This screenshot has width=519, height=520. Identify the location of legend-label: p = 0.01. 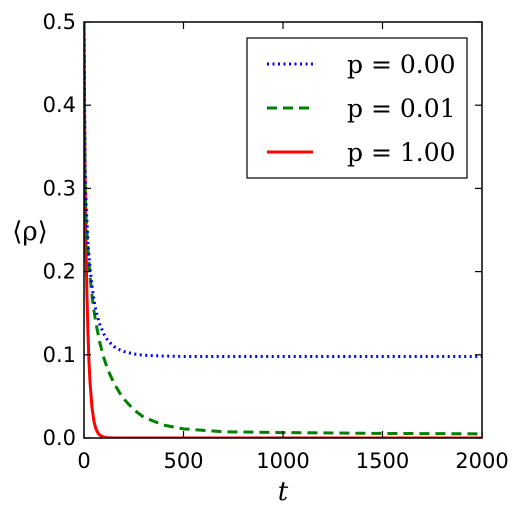
(401, 108).